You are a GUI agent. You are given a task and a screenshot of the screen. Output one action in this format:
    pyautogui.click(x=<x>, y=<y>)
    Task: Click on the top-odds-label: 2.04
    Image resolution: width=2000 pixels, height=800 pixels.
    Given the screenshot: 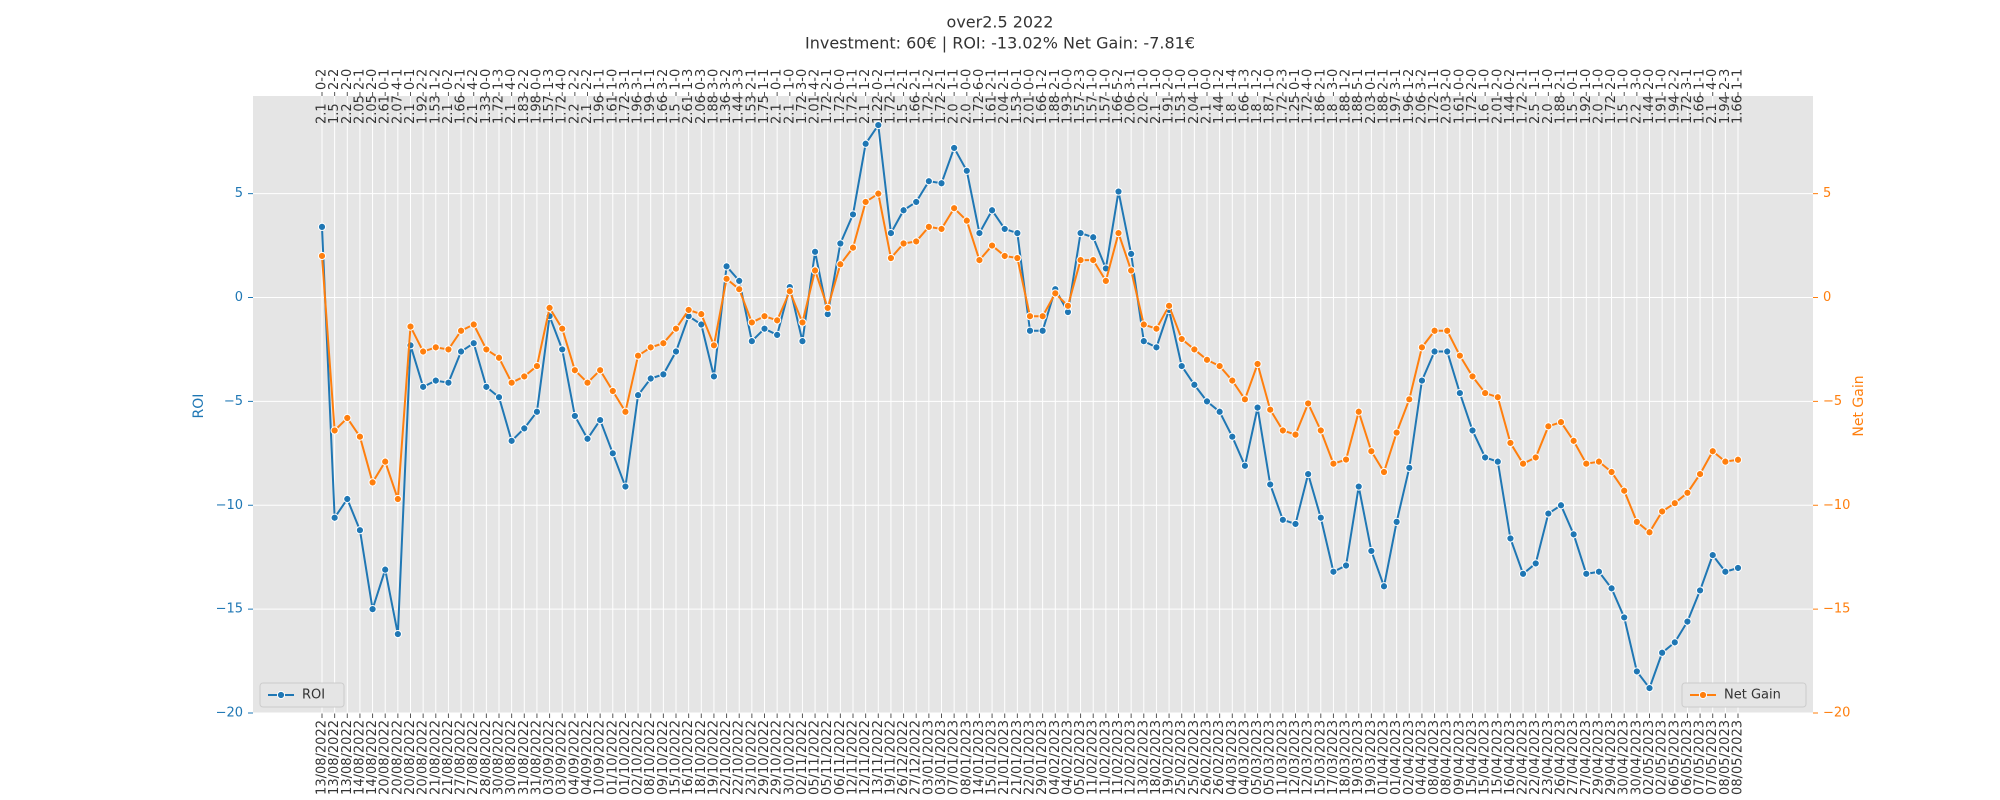 What is the action you would take?
    pyautogui.click(x=1194, y=109)
    